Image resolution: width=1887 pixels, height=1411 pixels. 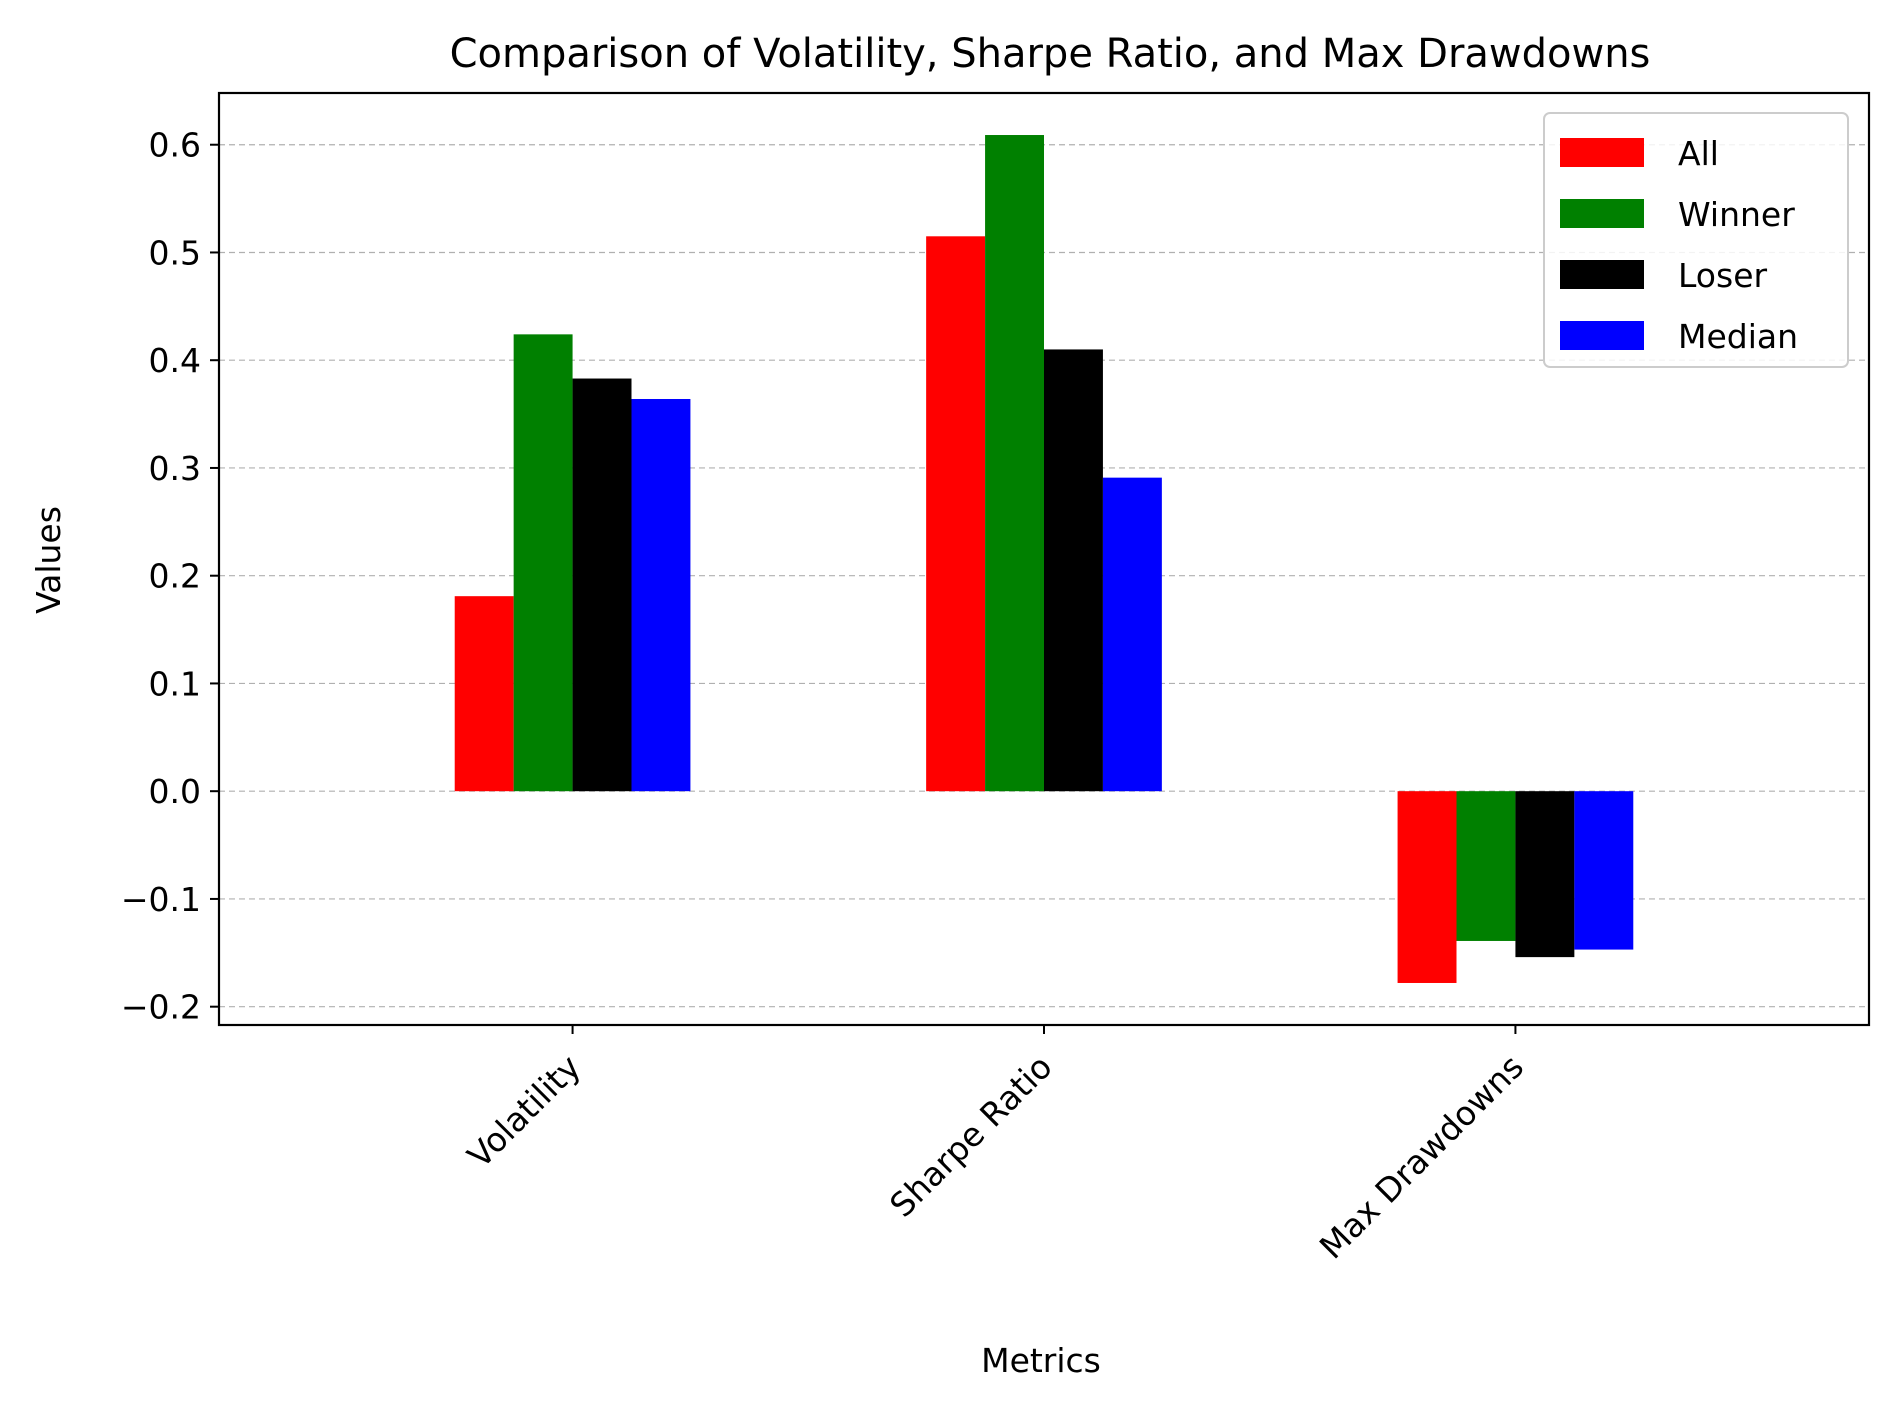 What do you see at coordinates (1602, 274) in the screenshot?
I see `legend-swatch-loser` at bounding box center [1602, 274].